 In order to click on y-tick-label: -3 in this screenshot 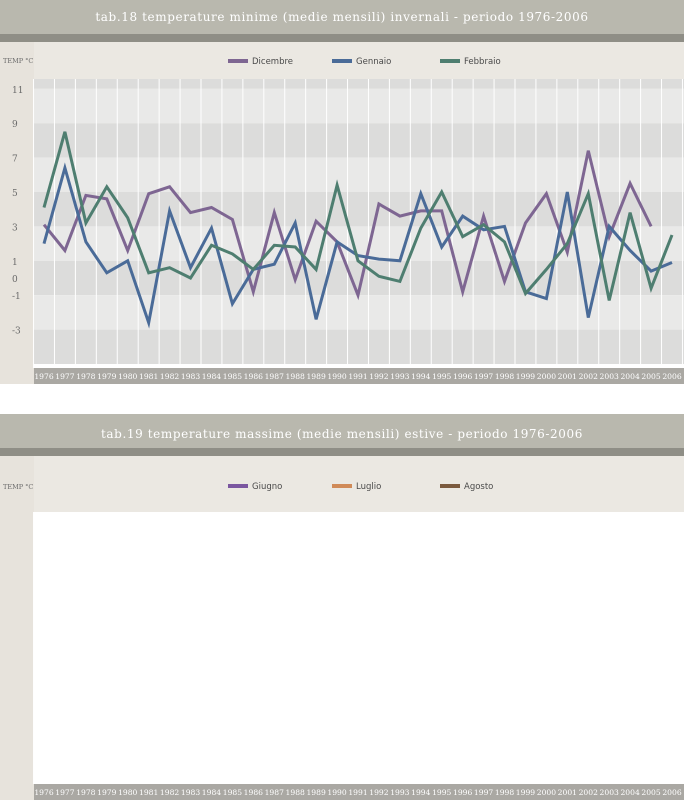, I will do `click(16, 332)`.